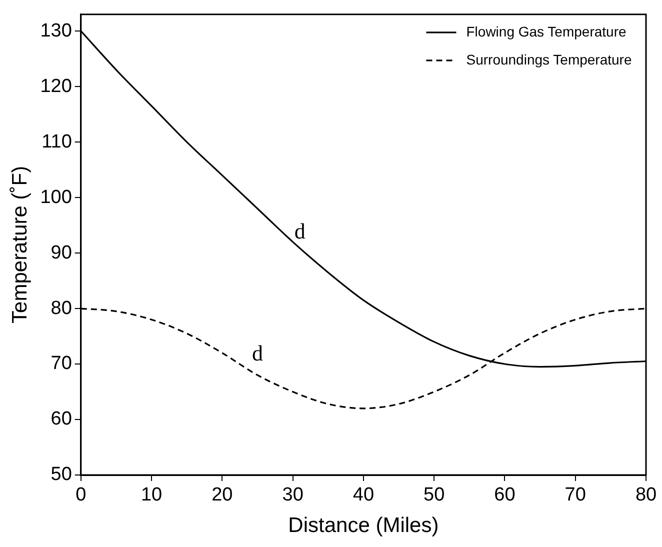 The image size is (662, 547). What do you see at coordinates (546, 31) in the screenshot?
I see `legend-label: Flowing Gas Temperature` at bounding box center [546, 31].